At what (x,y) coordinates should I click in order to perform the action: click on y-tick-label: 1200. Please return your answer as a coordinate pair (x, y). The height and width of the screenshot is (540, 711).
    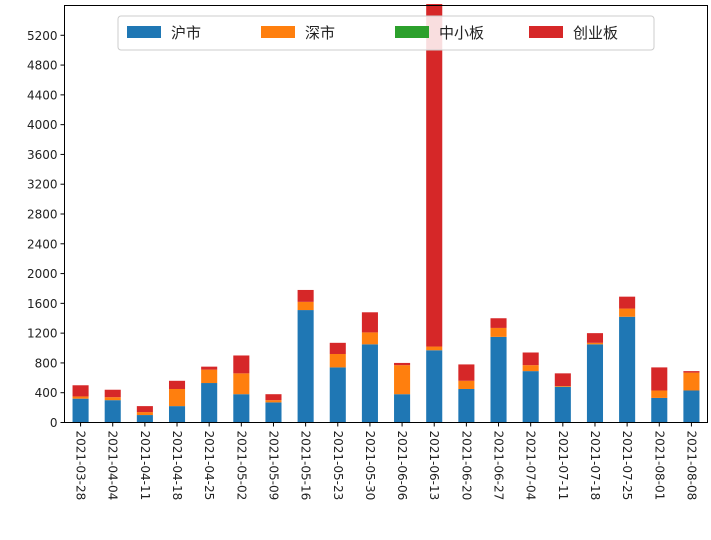
    Looking at the image, I should click on (42, 334).